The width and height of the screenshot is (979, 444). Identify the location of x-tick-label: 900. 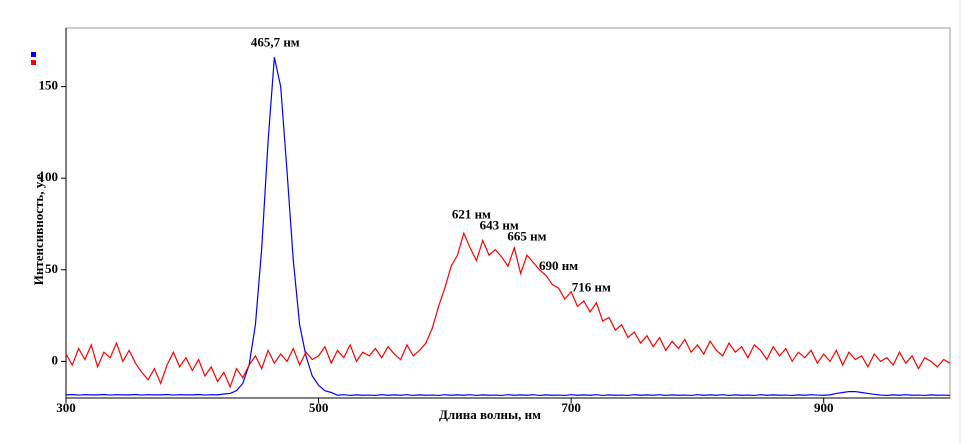
(824, 407).